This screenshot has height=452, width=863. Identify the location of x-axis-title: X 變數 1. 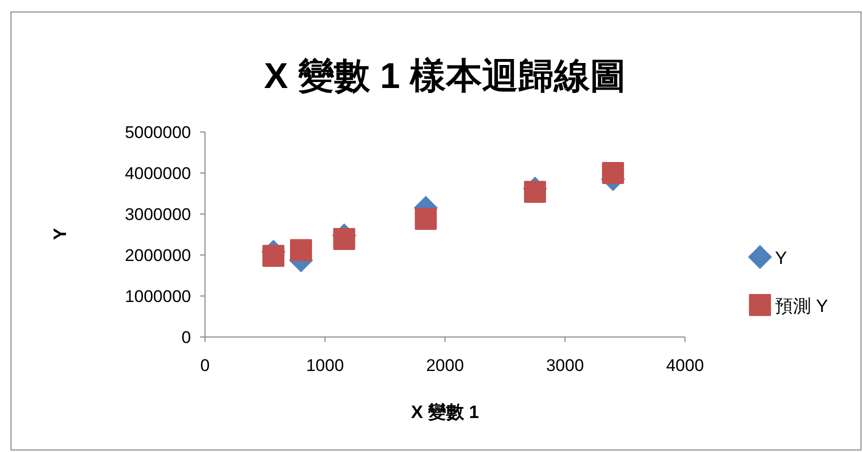
(445, 412).